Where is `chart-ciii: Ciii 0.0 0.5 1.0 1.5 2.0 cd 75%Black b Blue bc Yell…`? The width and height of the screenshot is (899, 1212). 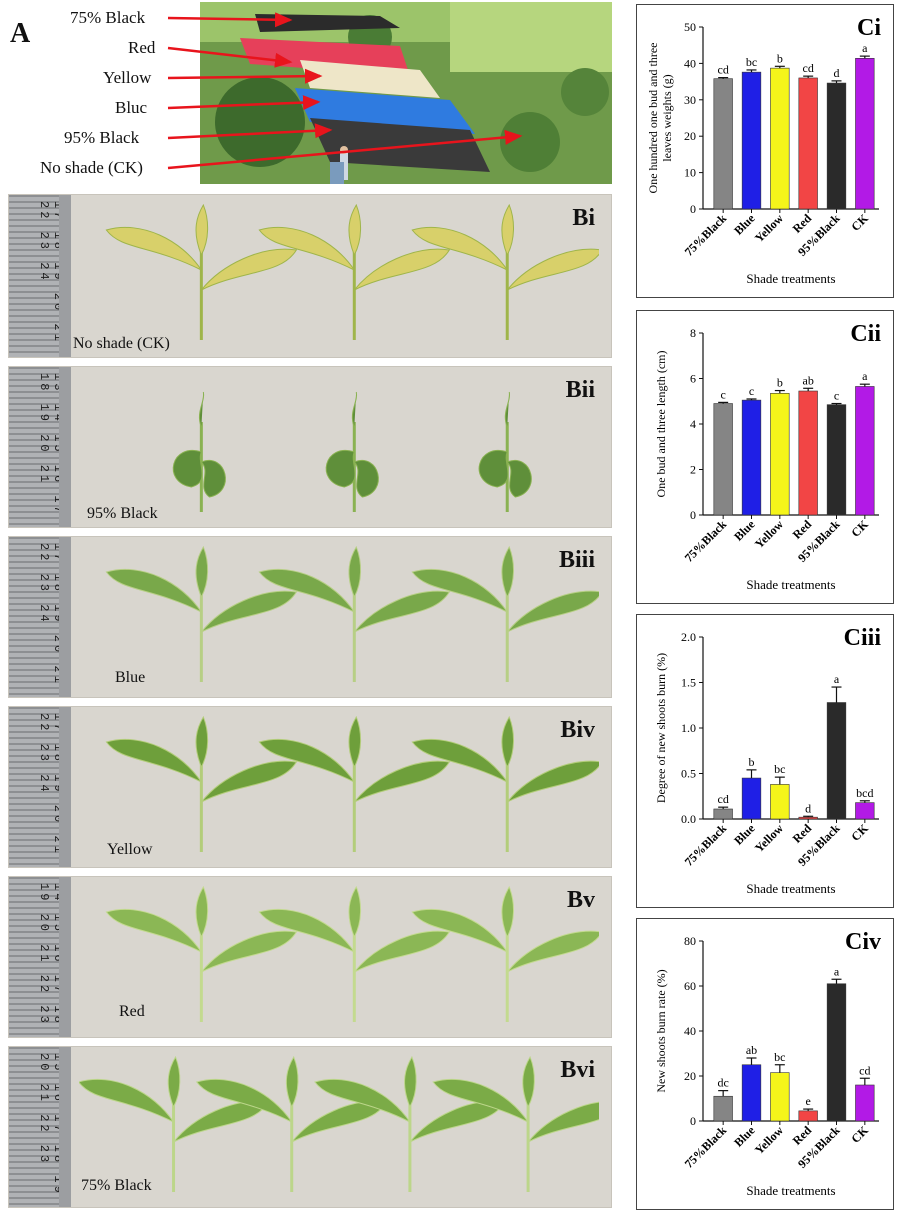
chart-ciii: Ciii 0.0 0.5 1.0 1.5 2.0 cd 75%Black b Blue bc Yell… is located at coordinates (765, 761).